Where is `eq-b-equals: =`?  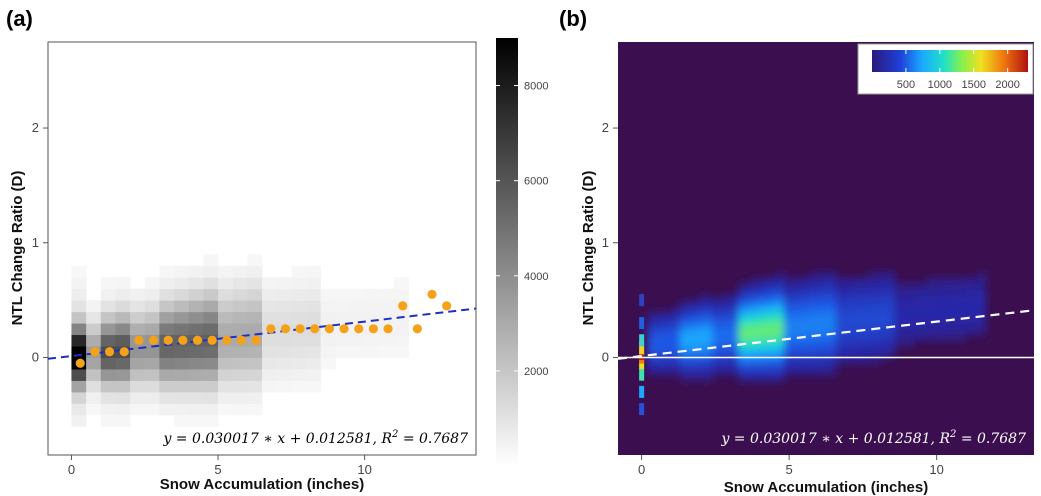
eq-b-equals: = is located at coordinates (739, 439).